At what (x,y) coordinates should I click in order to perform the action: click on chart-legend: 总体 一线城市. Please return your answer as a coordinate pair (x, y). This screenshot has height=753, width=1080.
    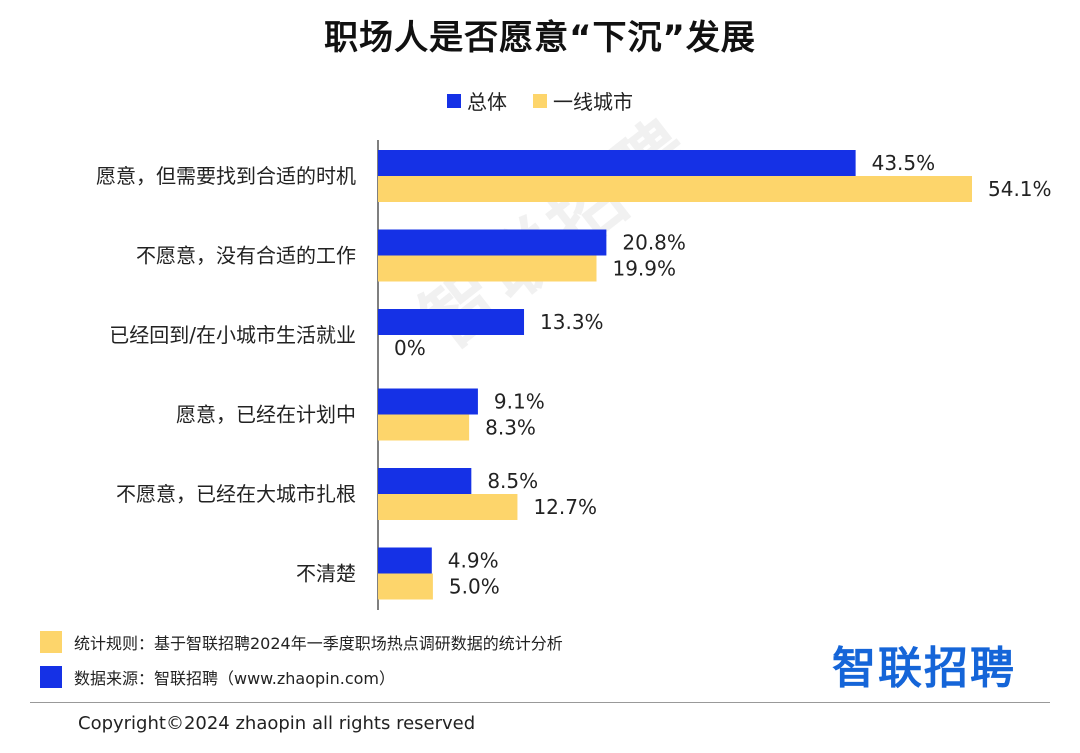
    Looking at the image, I should click on (540, 100).